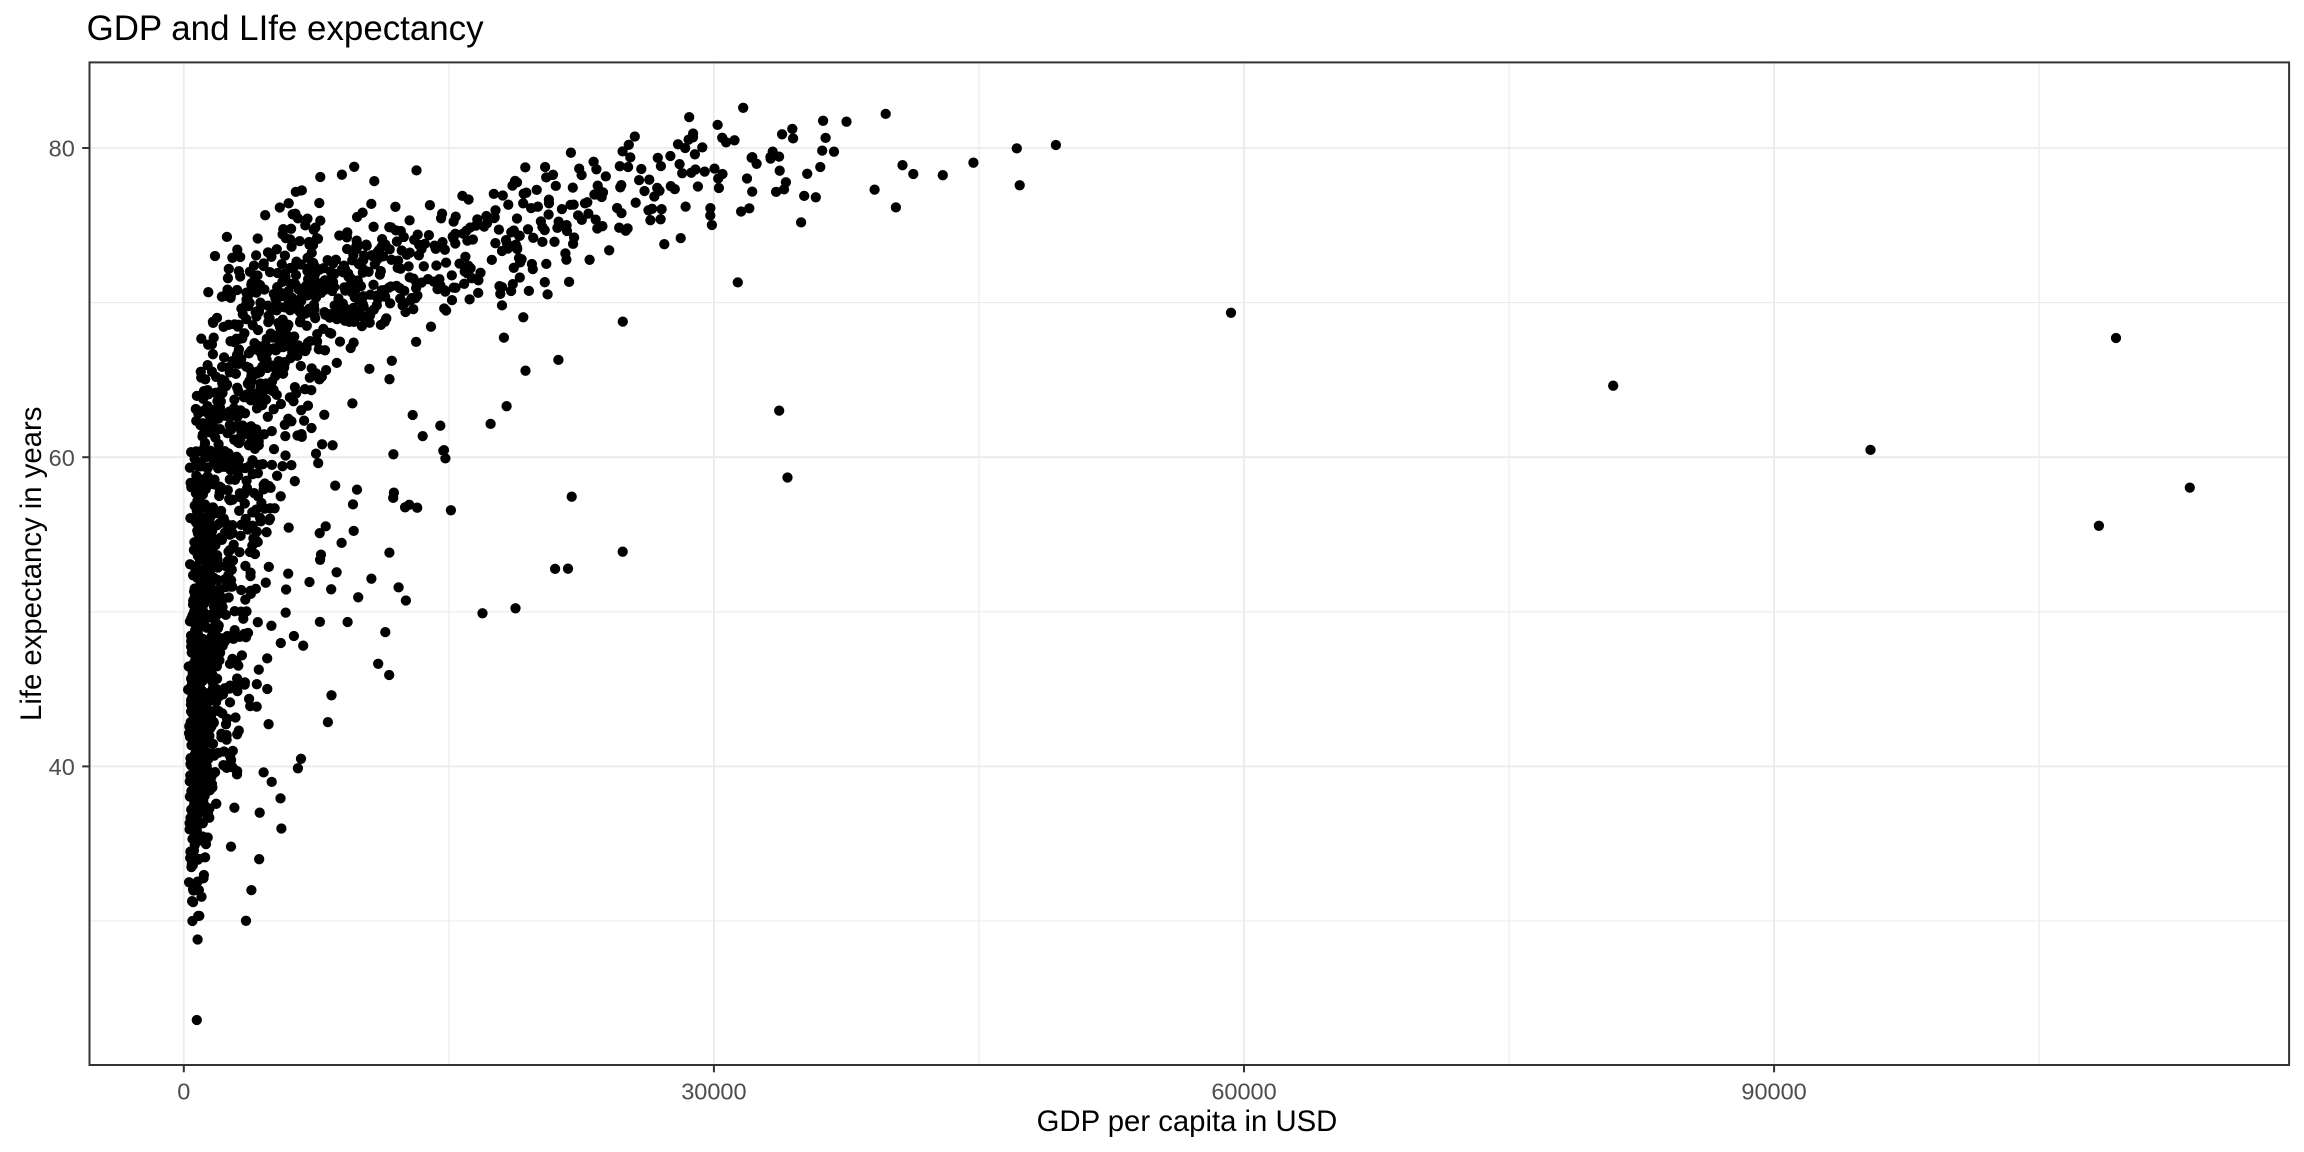 The image size is (2304, 1152). Describe the element at coordinates (1187, 1121) in the screenshot. I see `svg-text: GDP per capita in USD` at that location.